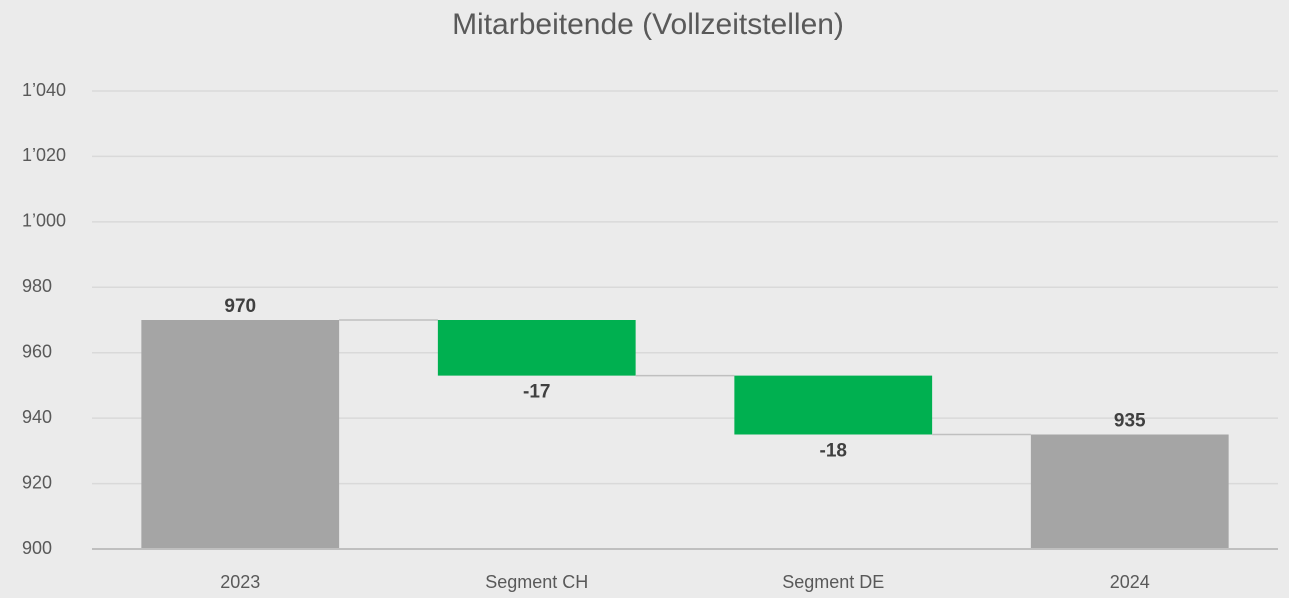 The width and height of the screenshot is (1289, 598). Describe the element at coordinates (240, 582) in the screenshot. I see `x-tick-label: 2023` at that location.